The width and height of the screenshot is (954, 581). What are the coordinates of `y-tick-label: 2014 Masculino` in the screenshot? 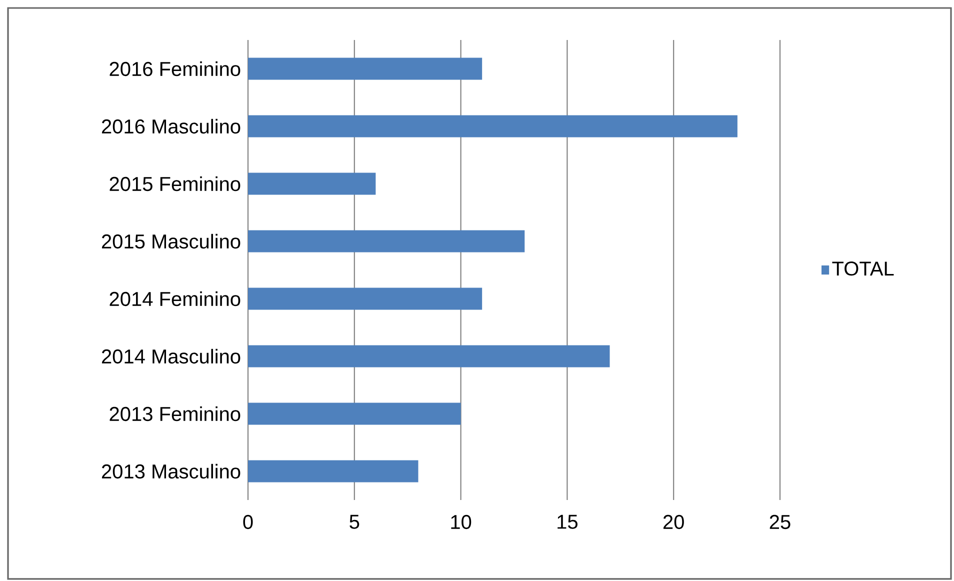 It's located at (171, 356).